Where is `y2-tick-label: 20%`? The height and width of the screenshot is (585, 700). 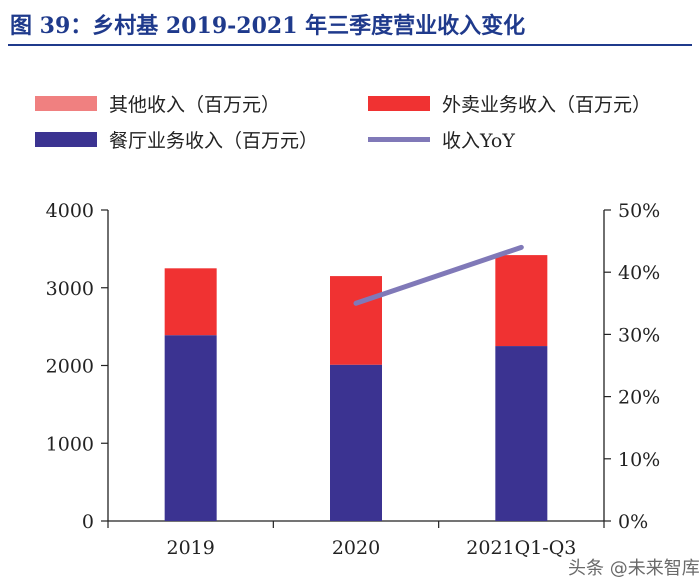 y2-tick-label: 20% is located at coordinates (639, 398).